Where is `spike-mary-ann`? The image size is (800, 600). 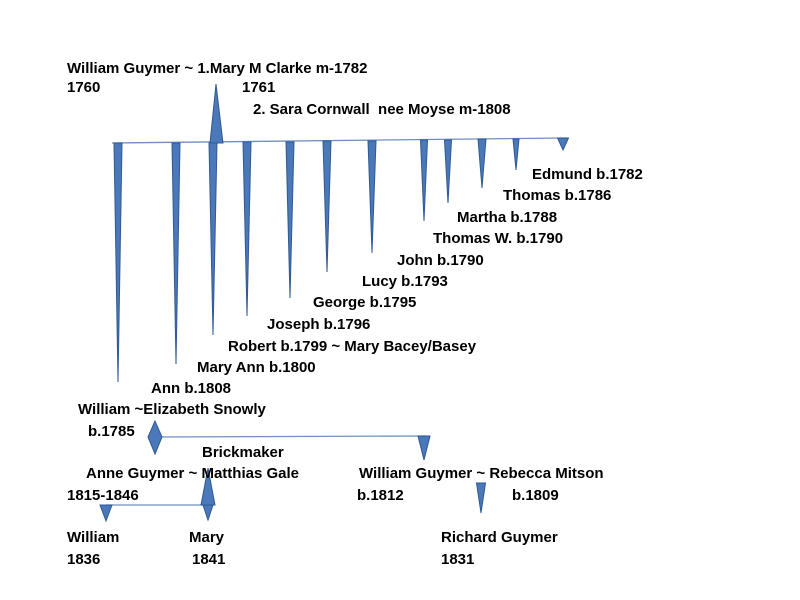
spike-mary-ann is located at coordinates (213, 239).